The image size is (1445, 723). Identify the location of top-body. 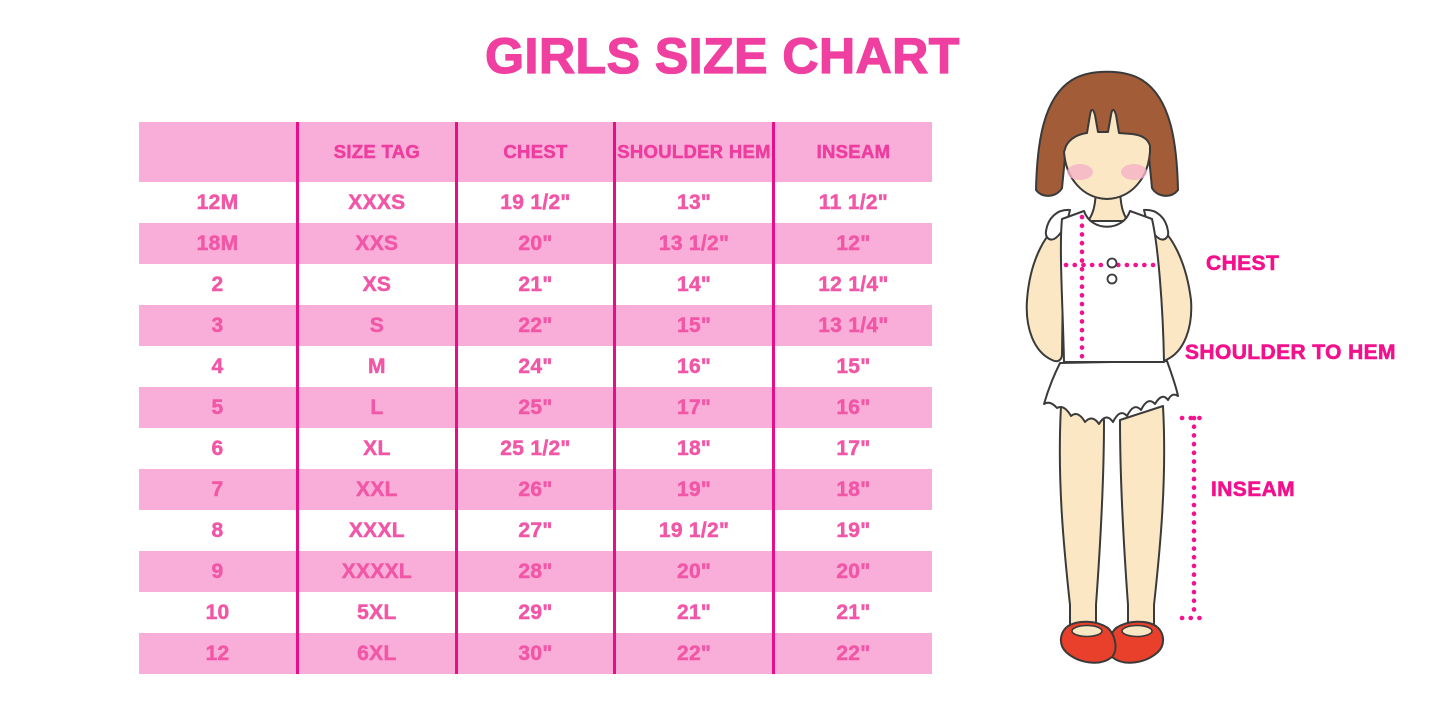
(1112, 286).